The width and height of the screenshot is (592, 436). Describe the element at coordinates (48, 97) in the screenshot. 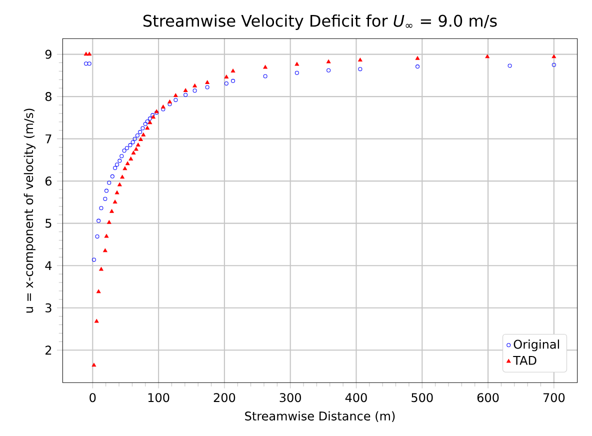

I see `y-tick-label: 8` at that location.